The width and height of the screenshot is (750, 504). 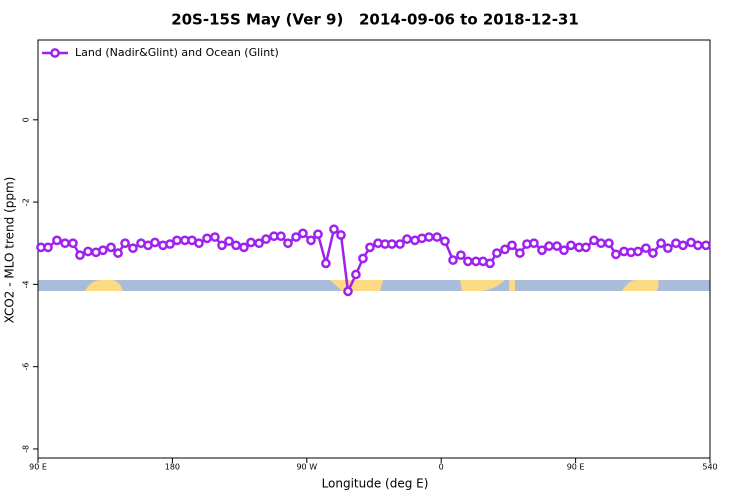 What do you see at coordinates (172, 467) in the screenshot?
I see `x-tick-label: 180` at bounding box center [172, 467].